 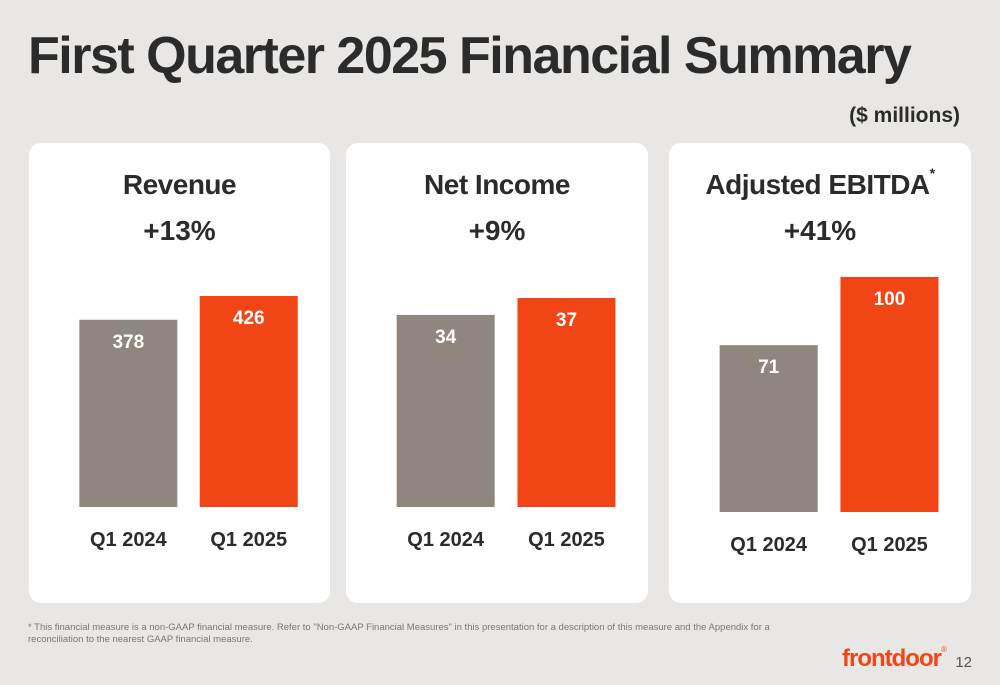 I want to click on units-note: ($ millions), so click(x=904, y=115).